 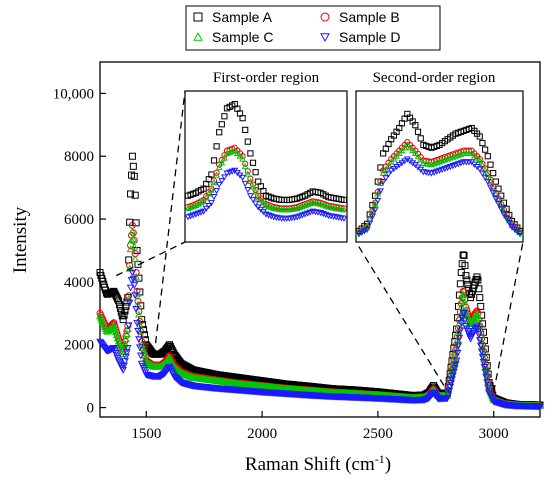 I want to click on legend-label: Sample C, so click(x=242, y=37).